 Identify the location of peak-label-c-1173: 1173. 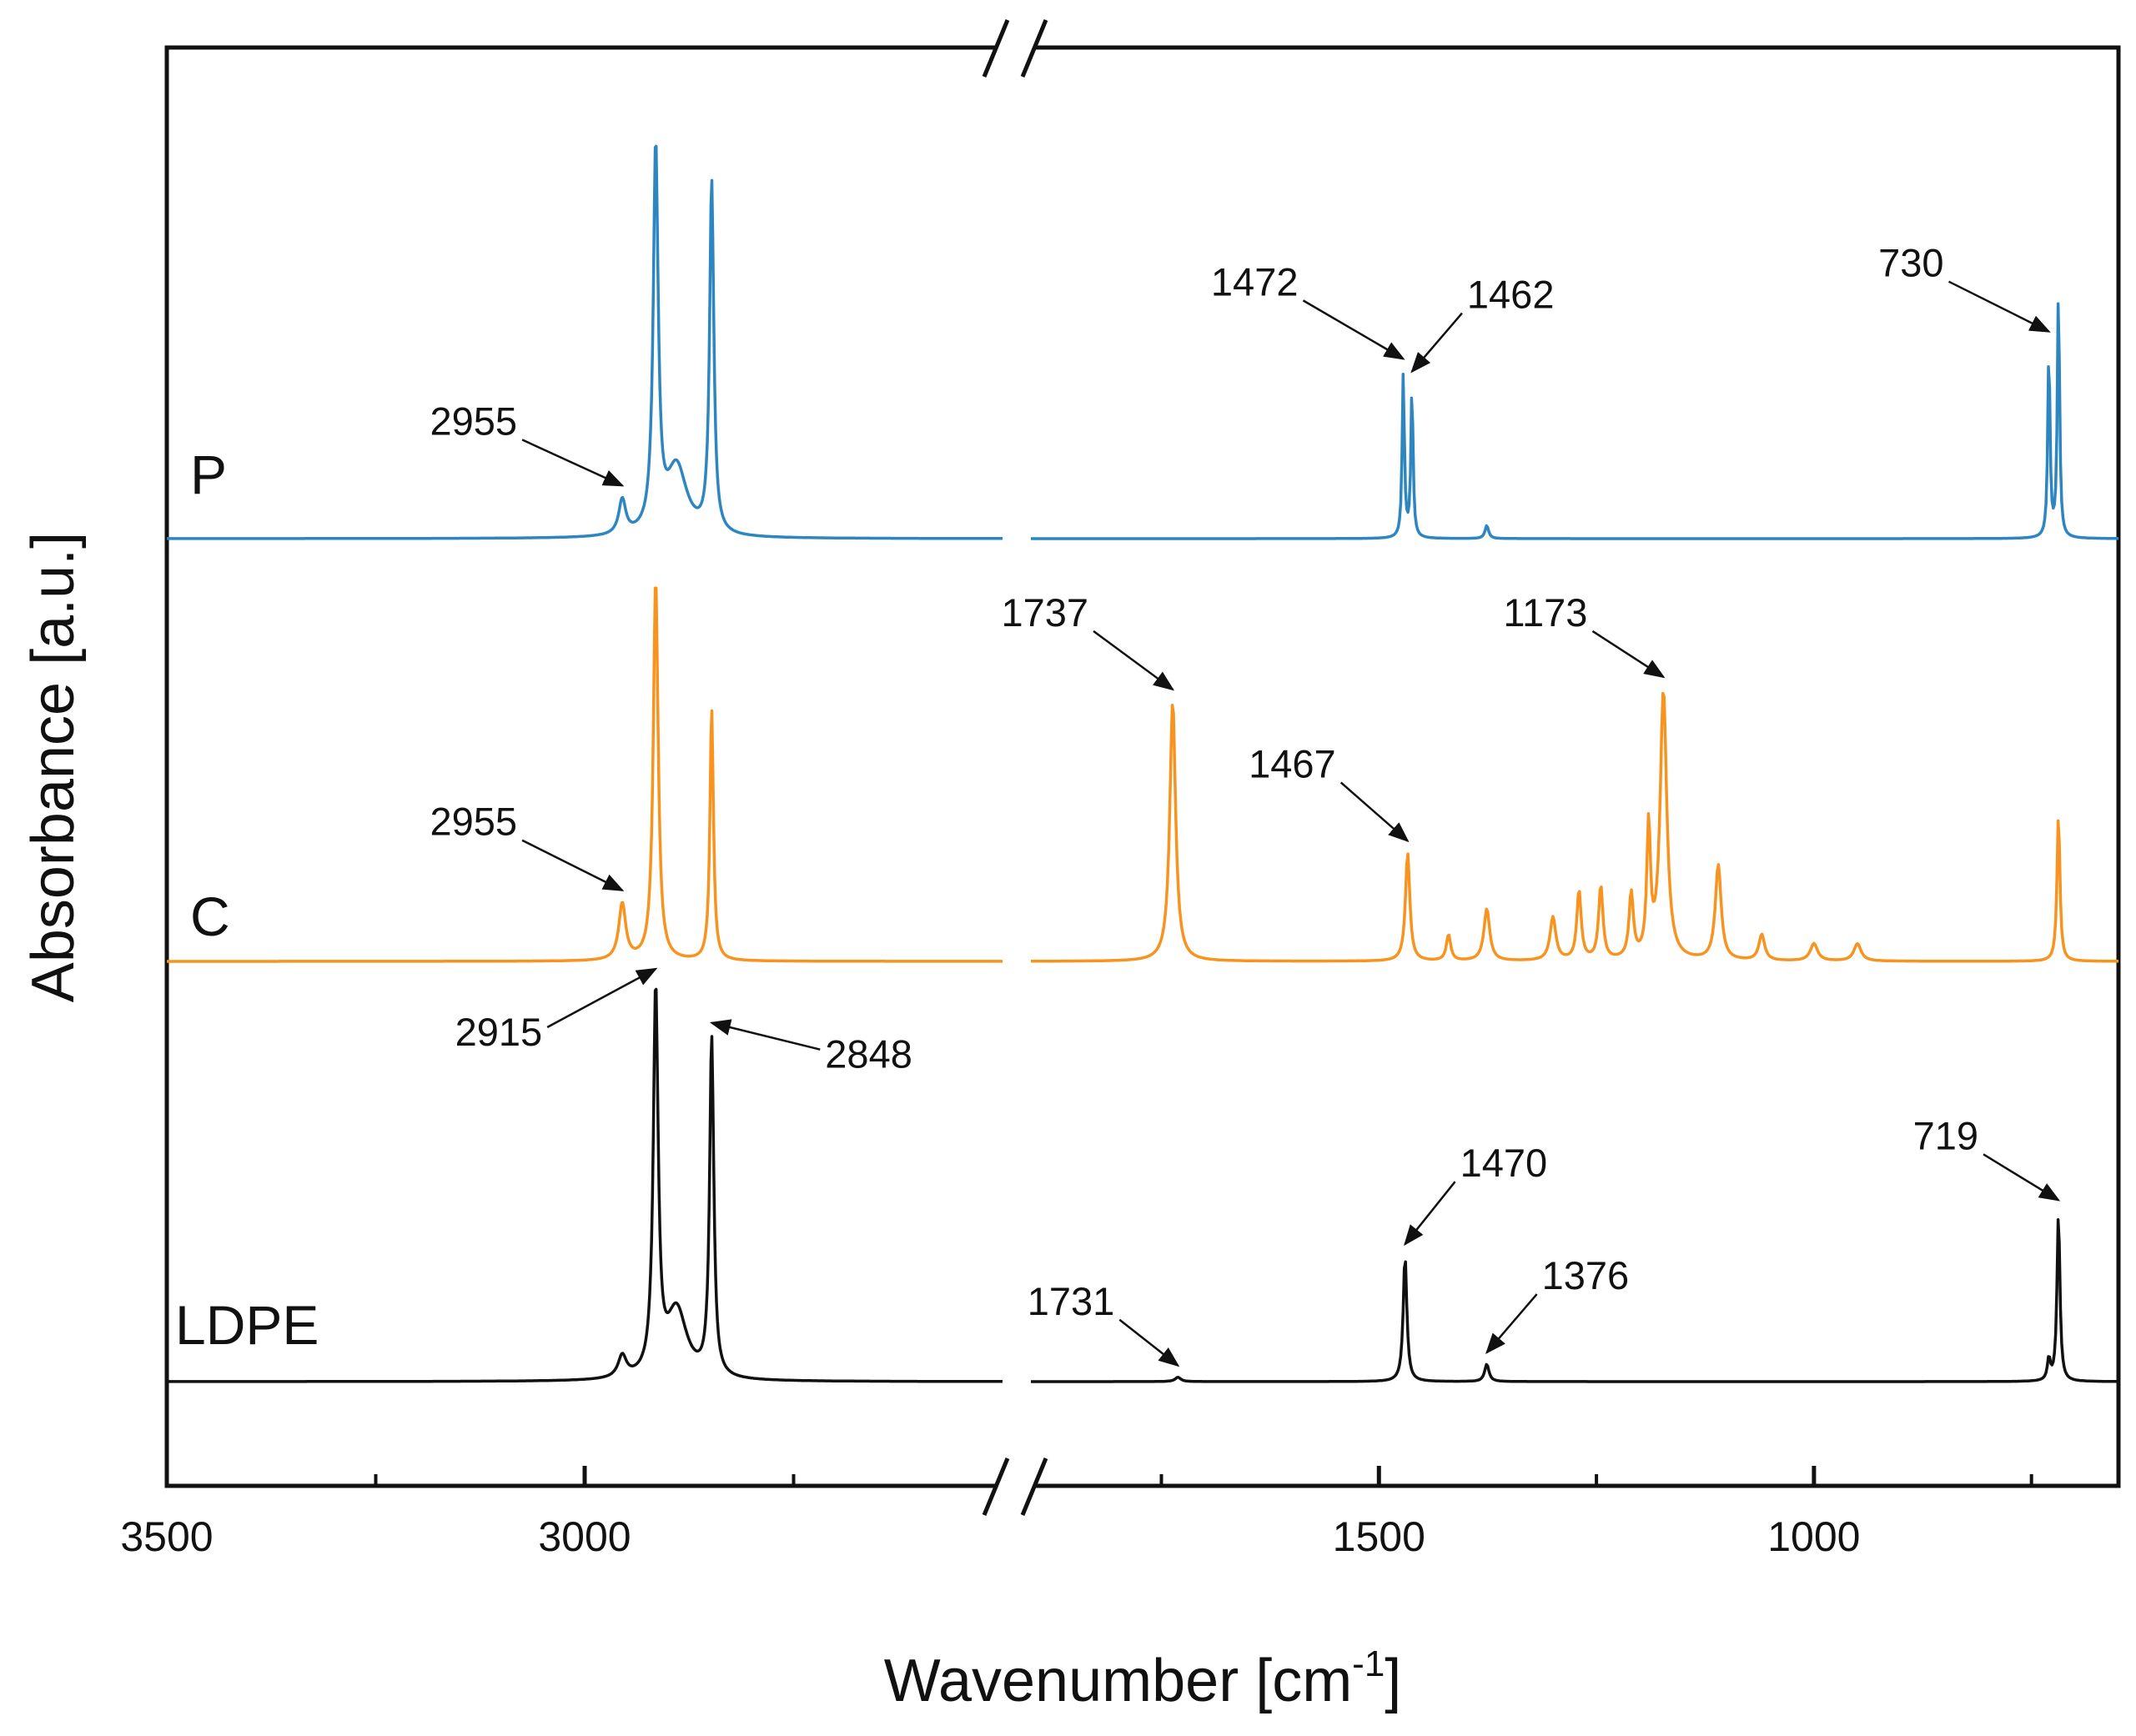
(1545, 612).